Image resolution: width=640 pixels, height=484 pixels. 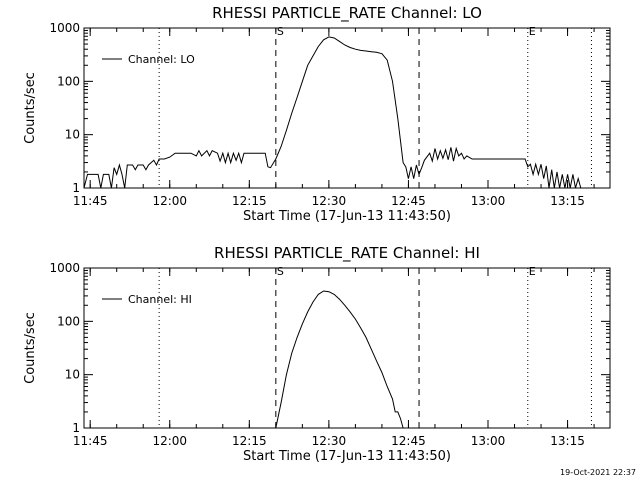 I want to click on generation-timestamp: 19-Oct-2021 22:37, so click(x=598, y=472).